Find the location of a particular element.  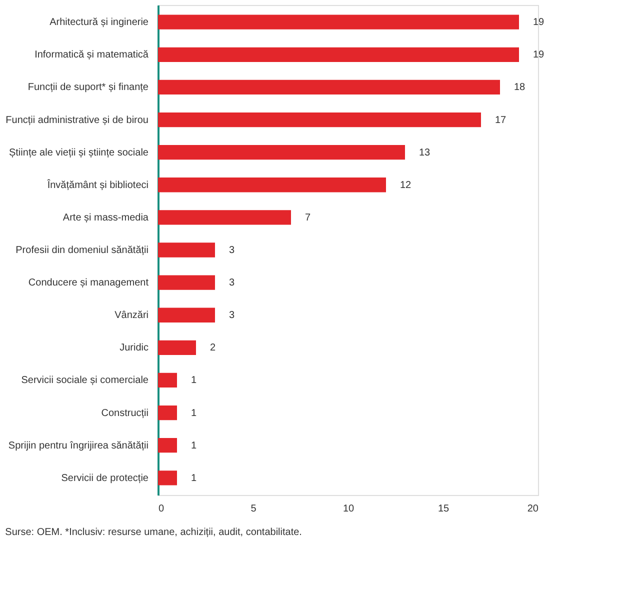

y-tick-label: Arte și mass-media is located at coordinates (105, 218).